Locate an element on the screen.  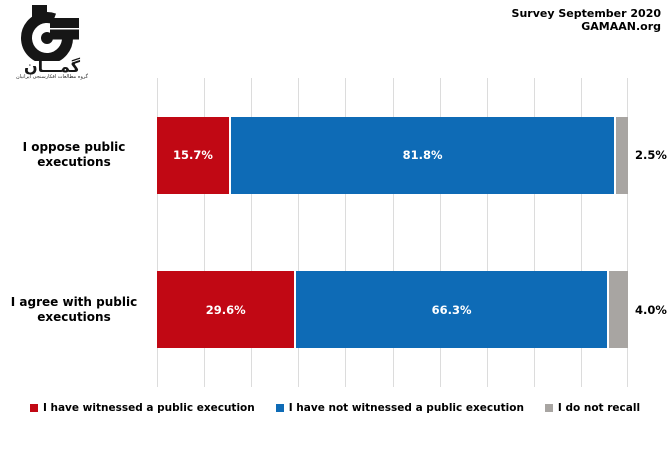
legend-label-not-witnessed: I have not witnessed a public execution is located at coordinates (406, 408).